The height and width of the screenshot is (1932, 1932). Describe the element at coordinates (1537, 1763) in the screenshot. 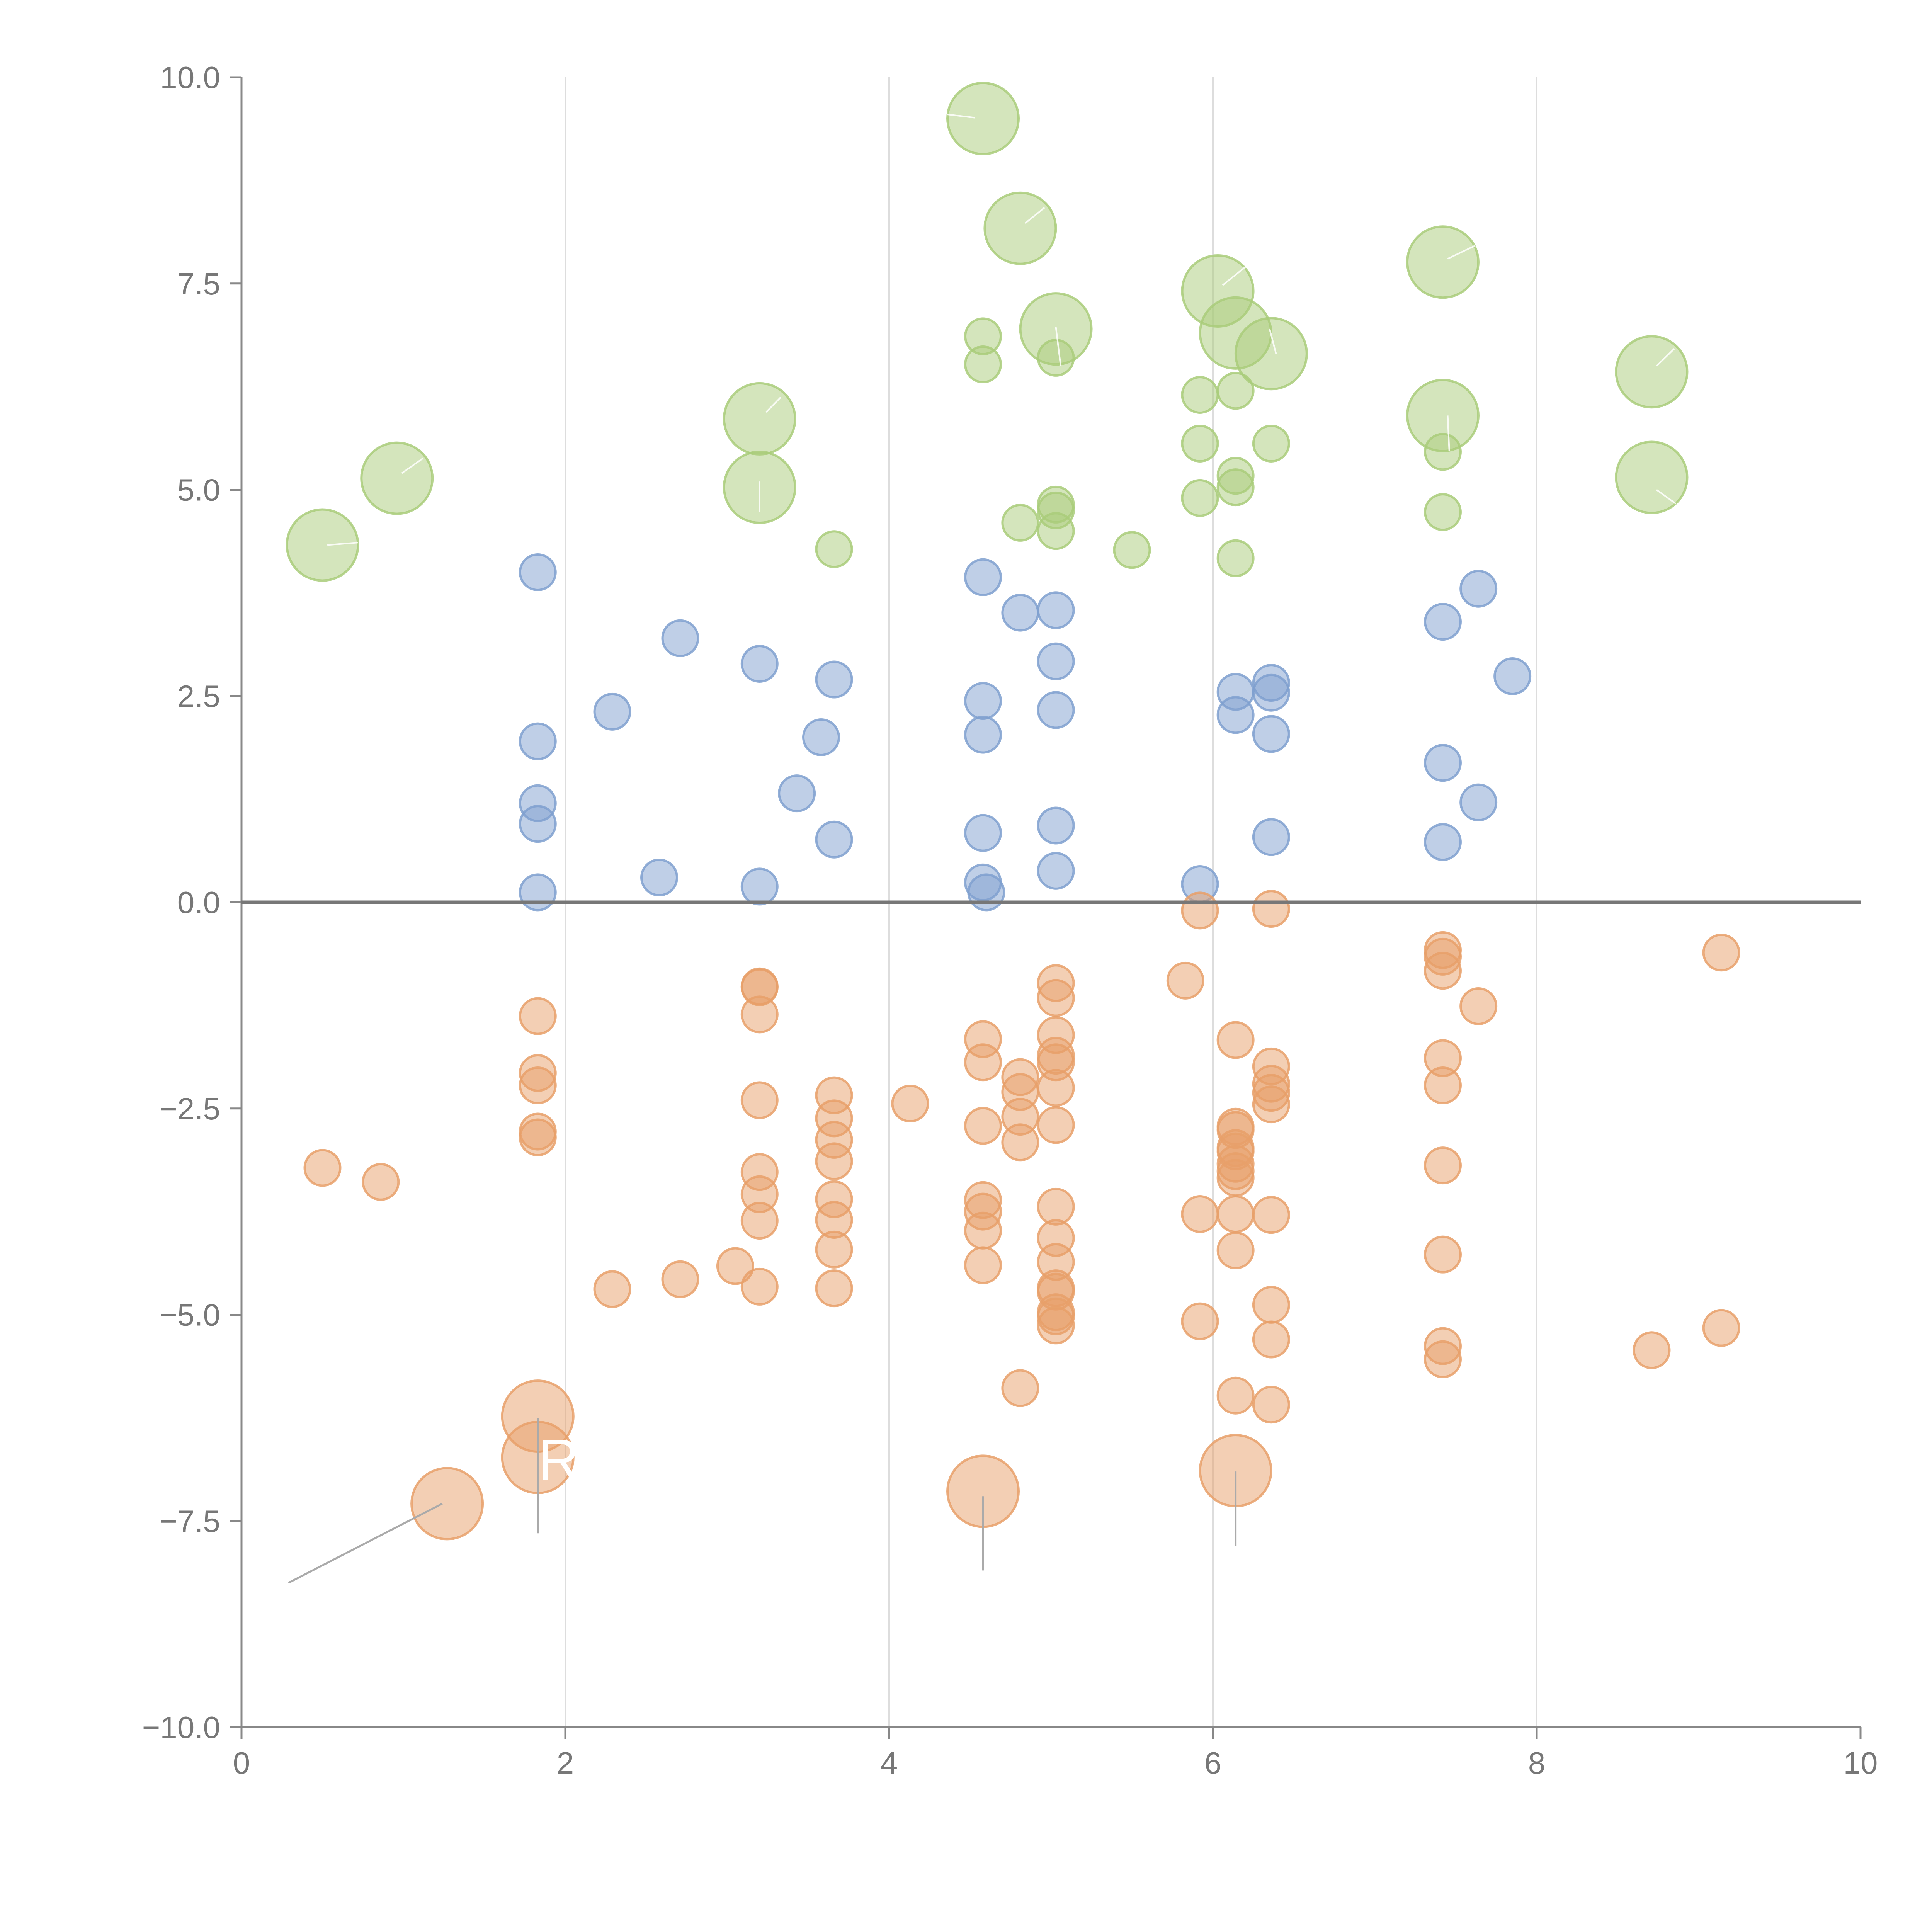

I see `x-tick-label: 8` at that location.